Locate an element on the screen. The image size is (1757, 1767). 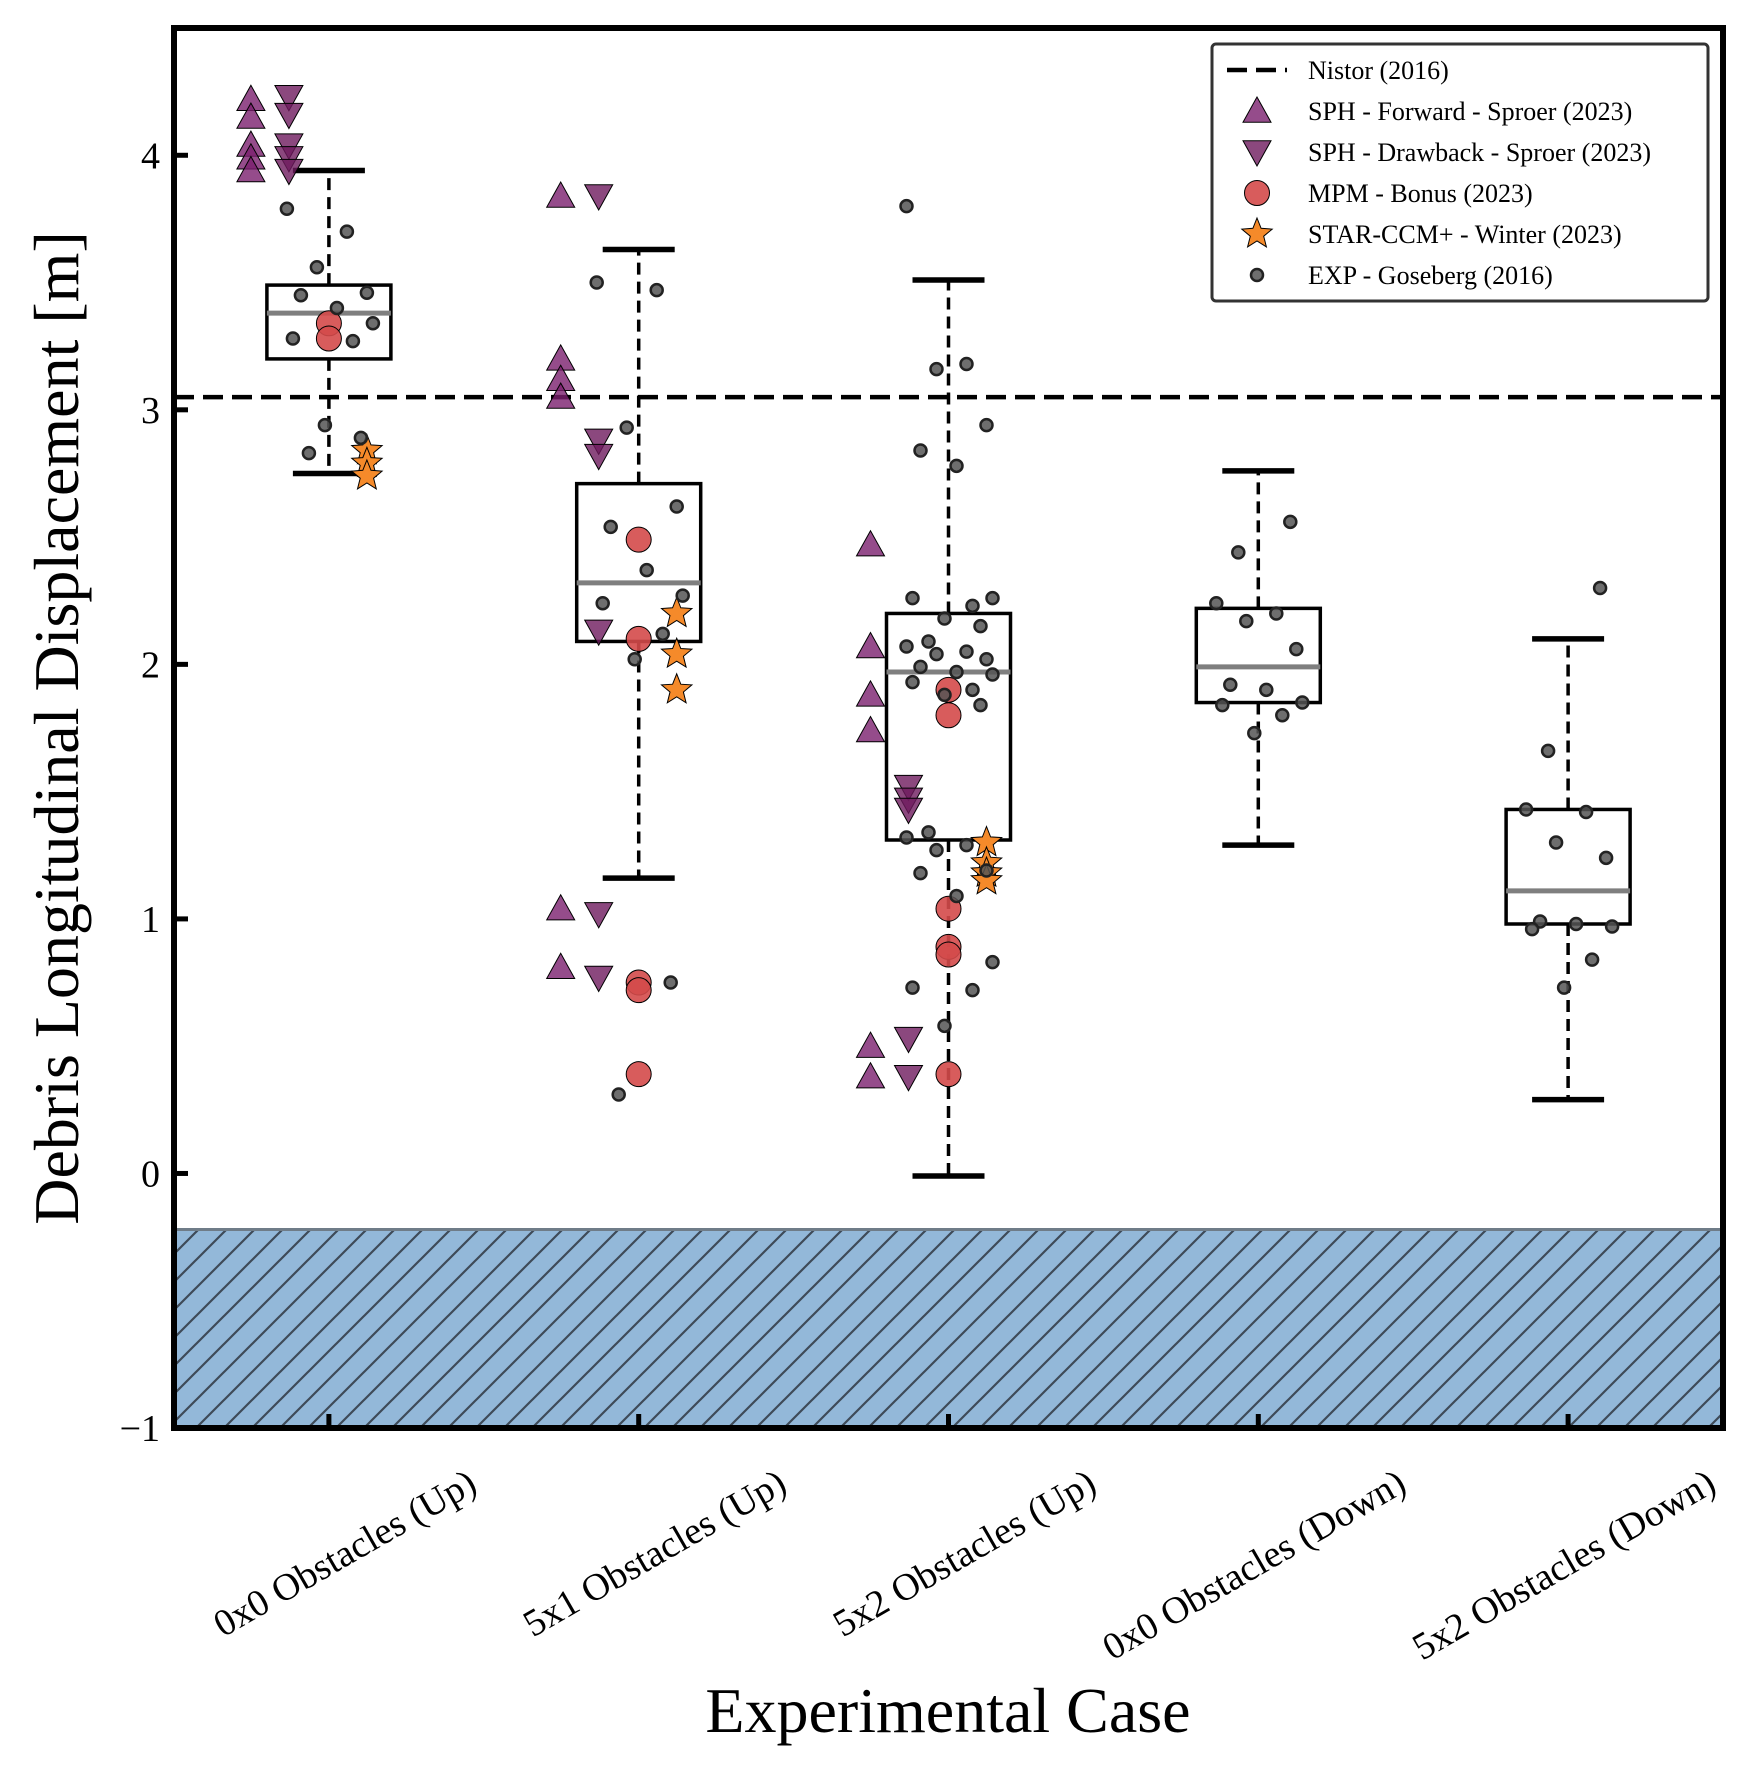
legend-label: MPM - Bonus (2023) is located at coordinates (1420, 193).